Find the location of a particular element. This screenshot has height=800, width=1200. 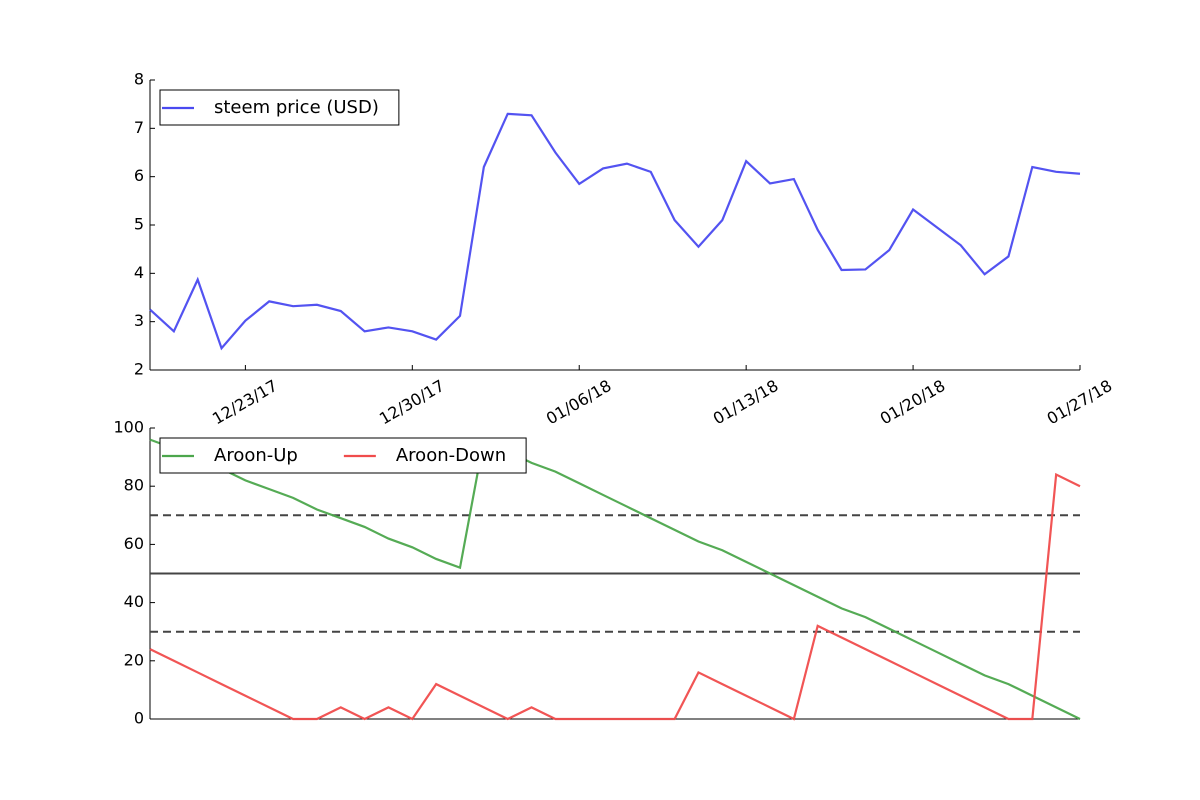

y-tick-label: 80 is located at coordinates (134, 485).